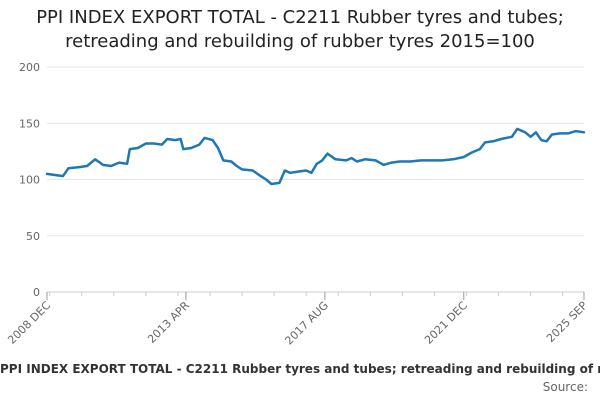 The width and height of the screenshot is (600, 400). What do you see at coordinates (29, 123) in the screenshot?
I see `y-tick-label: 150` at bounding box center [29, 123].